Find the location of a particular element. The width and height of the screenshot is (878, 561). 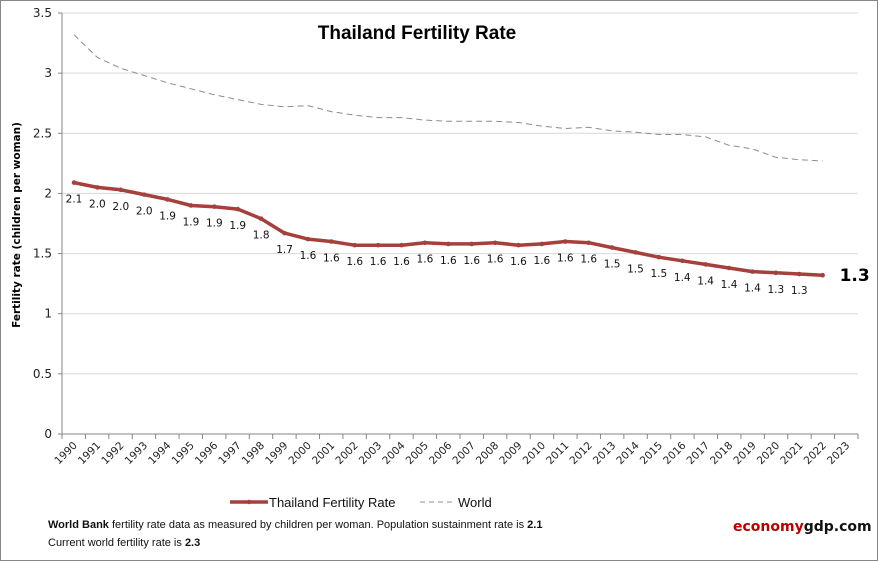

x-tick-label: 2005 is located at coordinates (417, 453).